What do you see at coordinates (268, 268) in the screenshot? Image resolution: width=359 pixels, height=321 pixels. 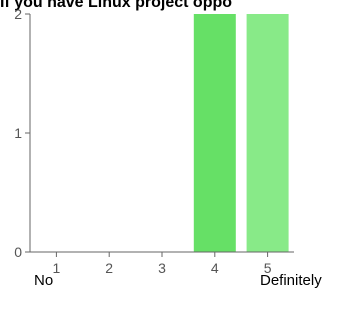 I see `x-tick-label-5: 5` at bounding box center [268, 268].